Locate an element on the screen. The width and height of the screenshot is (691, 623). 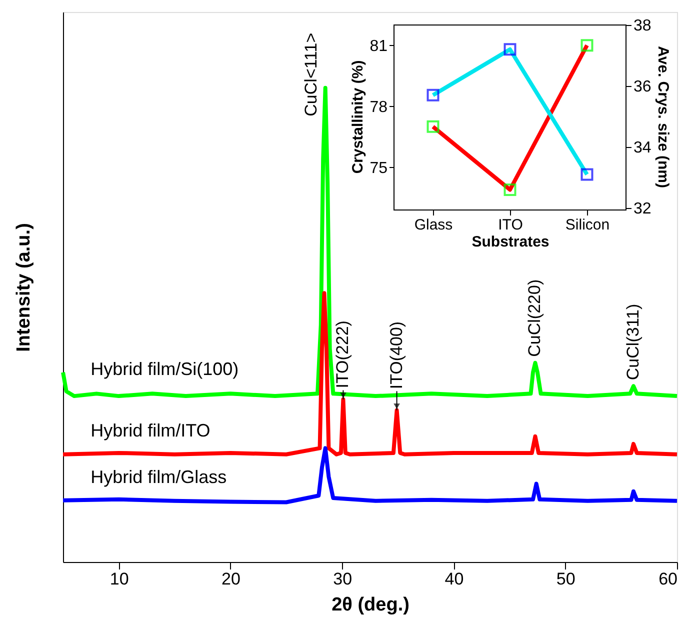
series-label: Hybrid film/Si(100) is located at coordinates (164, 368).